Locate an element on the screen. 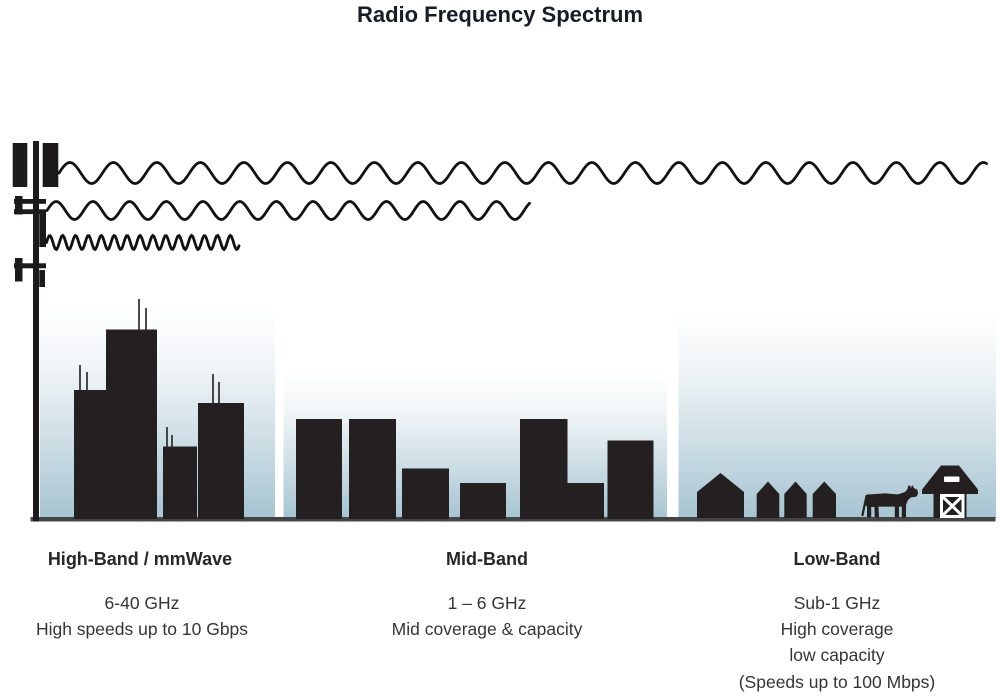  tower-pole is located at coordinates (36, 331).